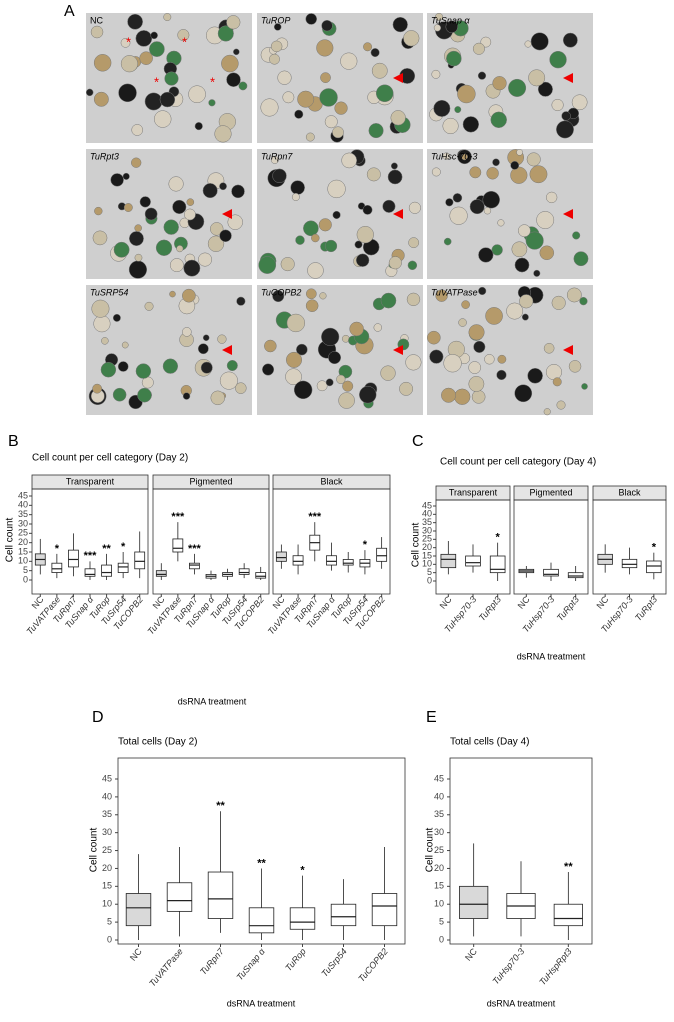 Image resolution: width=674 pixels, height=1022 pixels. I want to click on y-tick-label: 0, so click(441, 939).